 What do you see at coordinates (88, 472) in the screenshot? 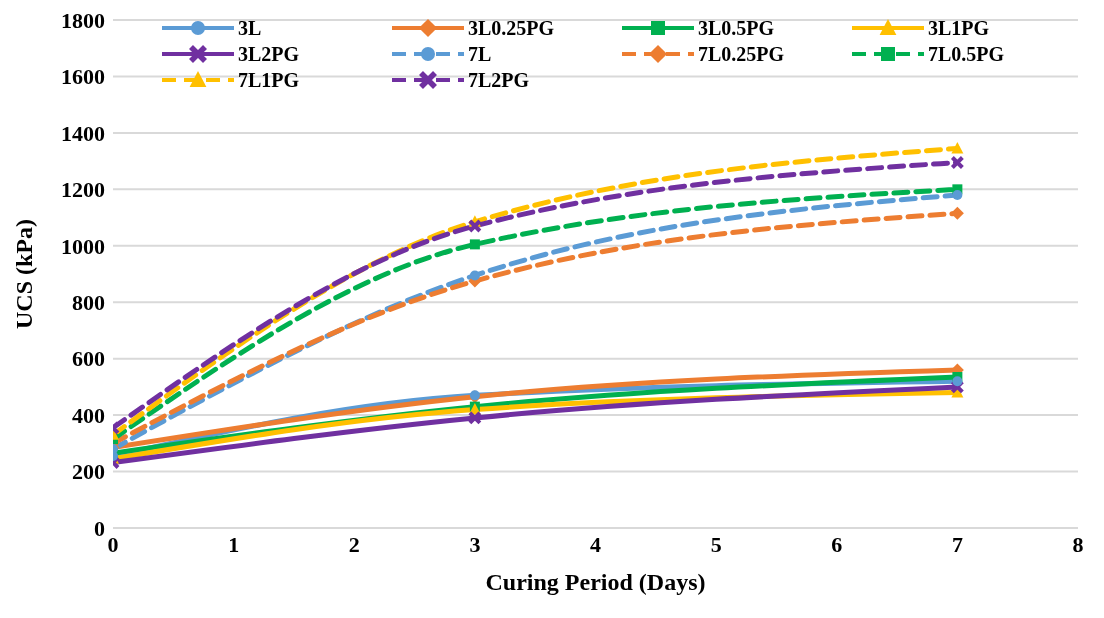
I see `y-tick-label: 200` at bounding box center [88, 472].